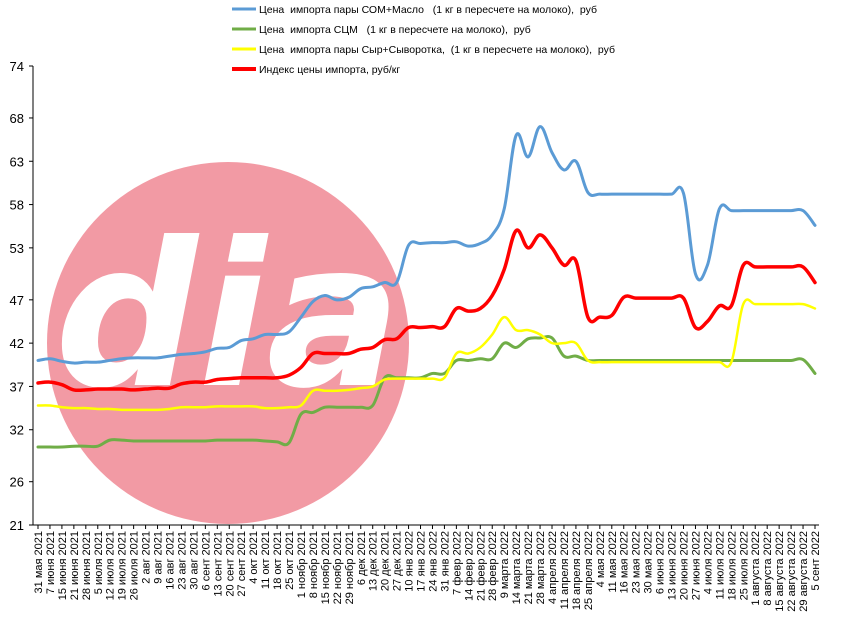 This screenshot has height=637, width=843. Describe the element at coordinates (374, 561) in the screenshot. I see `x-tick-label: 13 дек 2021` at that location.